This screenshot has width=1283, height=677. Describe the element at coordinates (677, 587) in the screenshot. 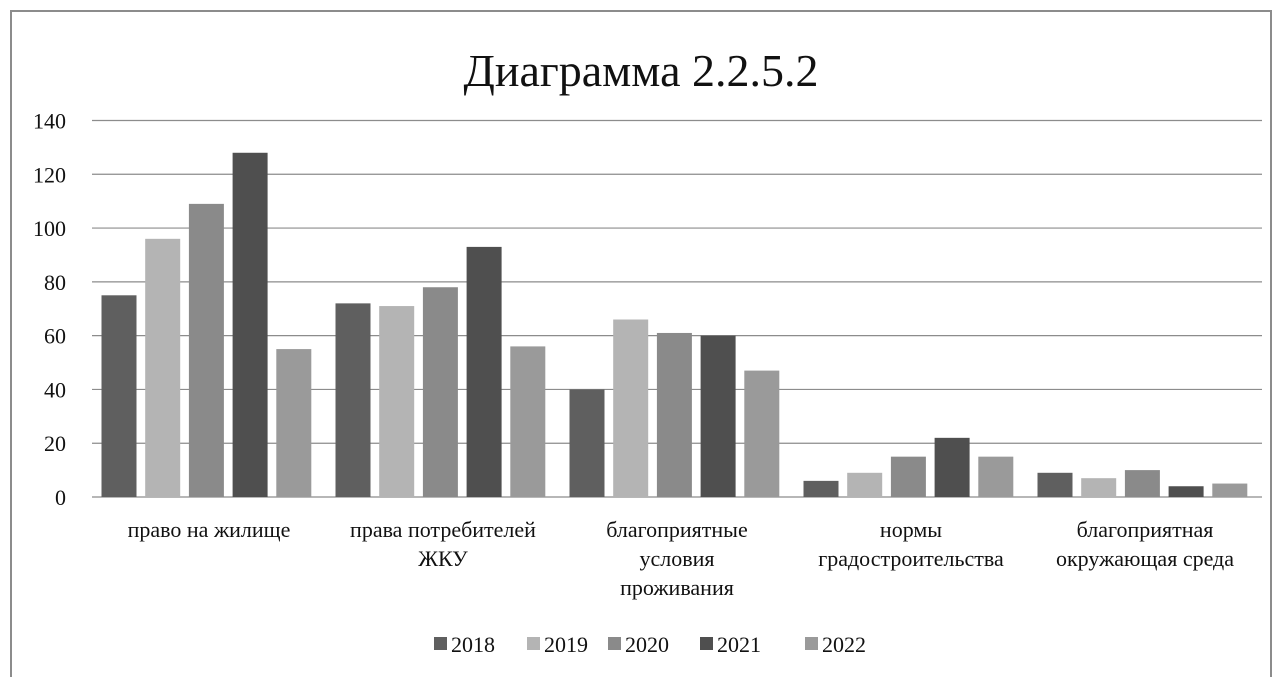

I see `x-category-label-line: проживания` at that location.